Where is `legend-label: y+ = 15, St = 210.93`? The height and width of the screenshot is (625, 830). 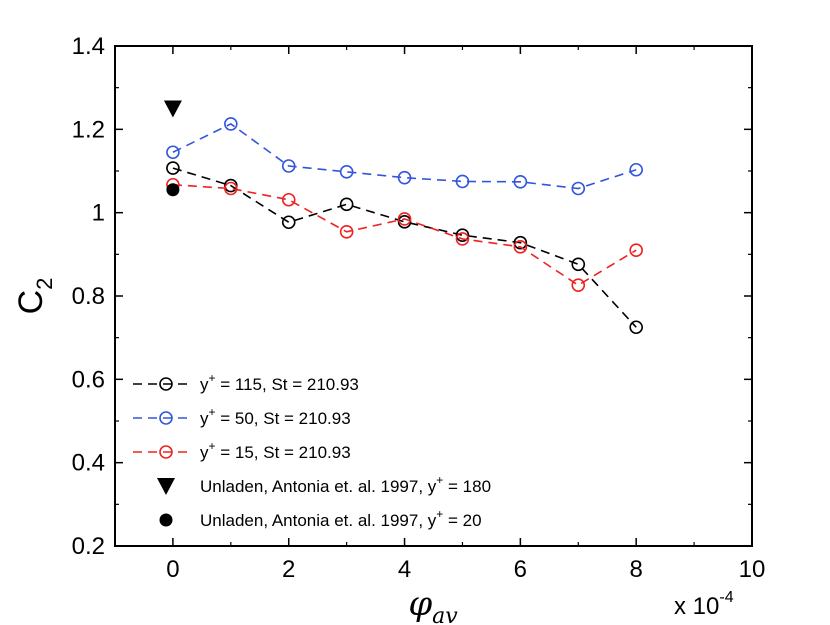
legend-label: y+ = 15, St = 210.93 is located at coordinates (275, 450).